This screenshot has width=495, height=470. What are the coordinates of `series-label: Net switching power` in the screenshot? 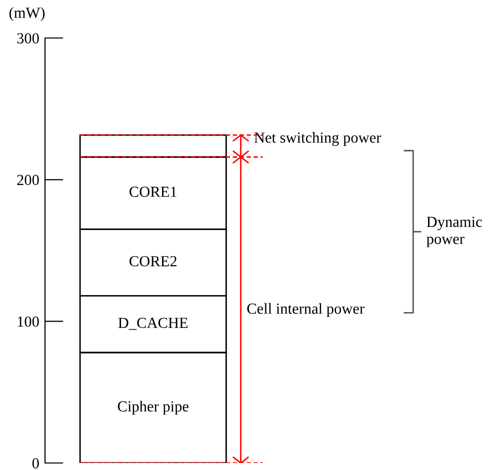 It's located at (318, 139).